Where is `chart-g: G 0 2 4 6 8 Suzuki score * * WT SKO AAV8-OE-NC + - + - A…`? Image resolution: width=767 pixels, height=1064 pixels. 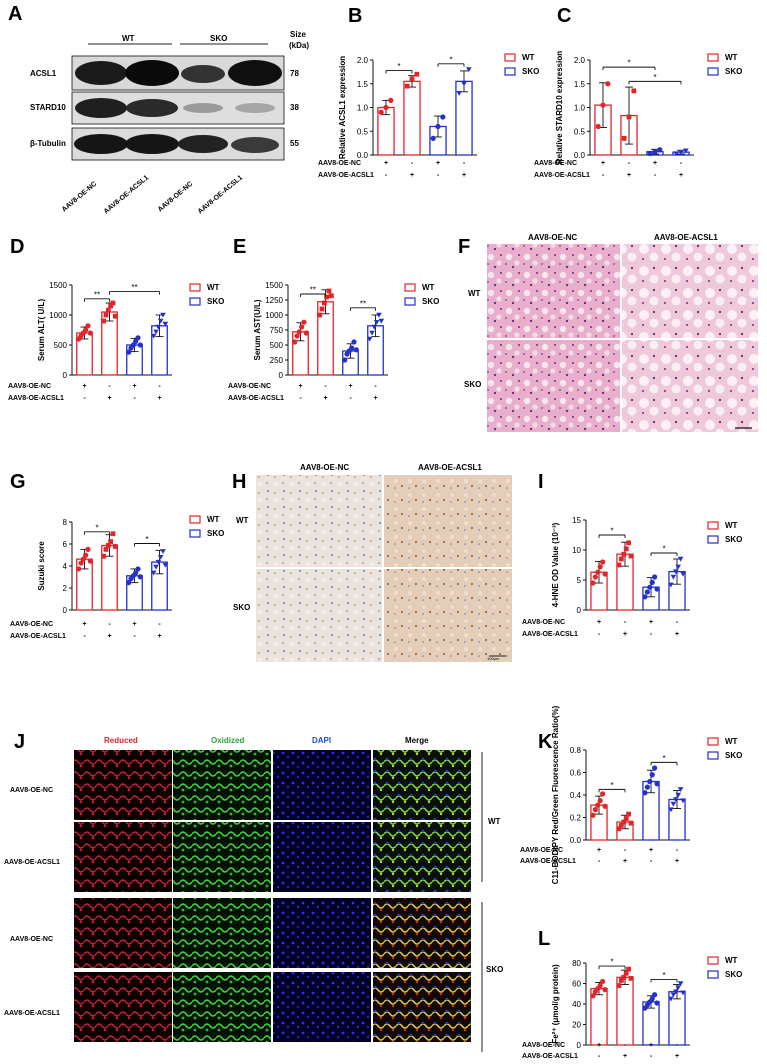
chart-g: G 0 2 4 6 8 Suzuki score * * WT SKO AAV8-OE-NC + - + - A… is located at coordinates (117, 555).